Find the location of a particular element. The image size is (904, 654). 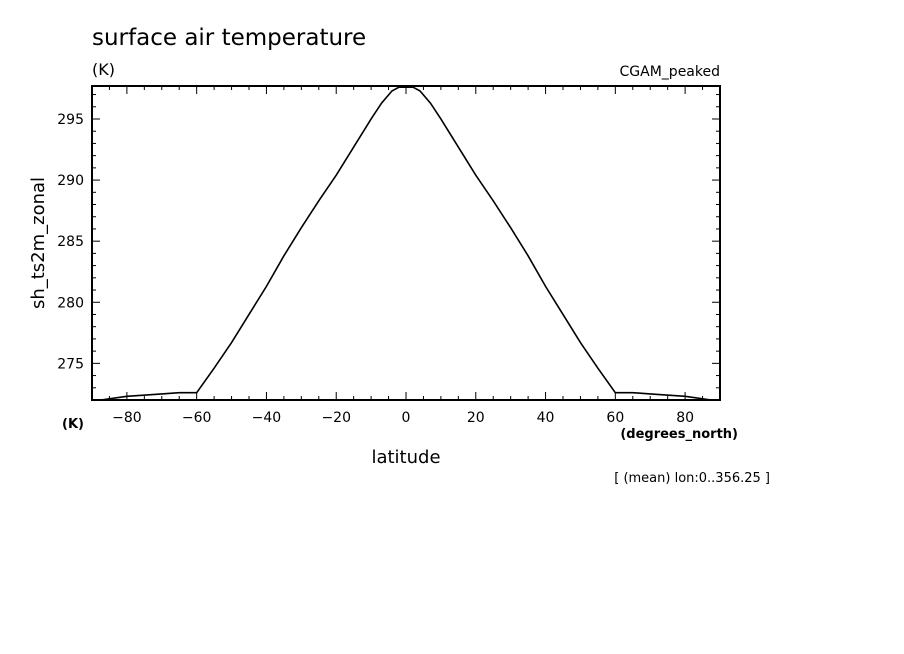

x-axis-label: latitude is located at coordinates (405, 457).